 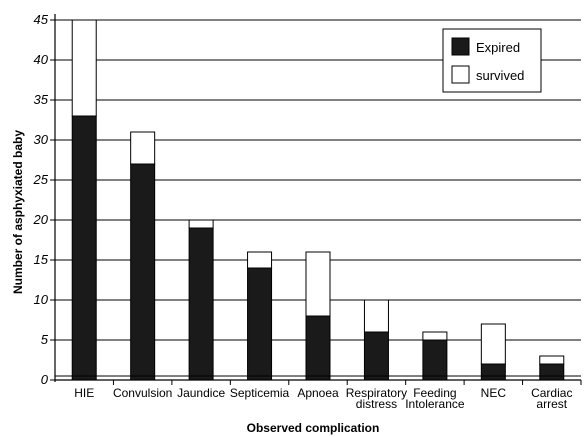 What do you see at coordinates (41, 99) in the screenshot?
I see `y-tick-label: 35` at bounding box center [41, 99].